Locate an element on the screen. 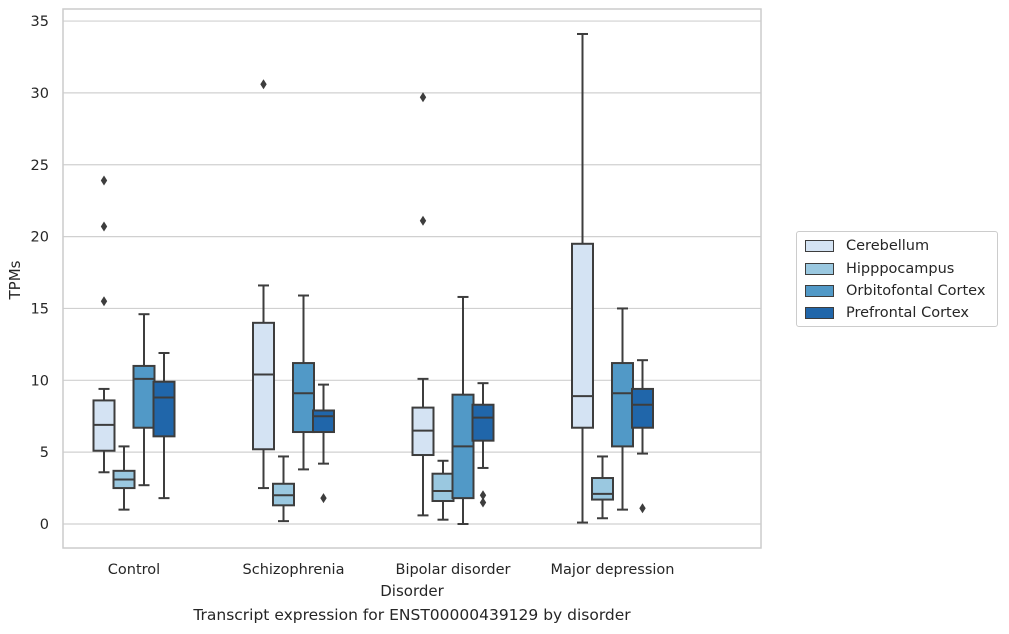  legend-item-hipppocampus: Hipppocampus is located at coordinates (879, 269).